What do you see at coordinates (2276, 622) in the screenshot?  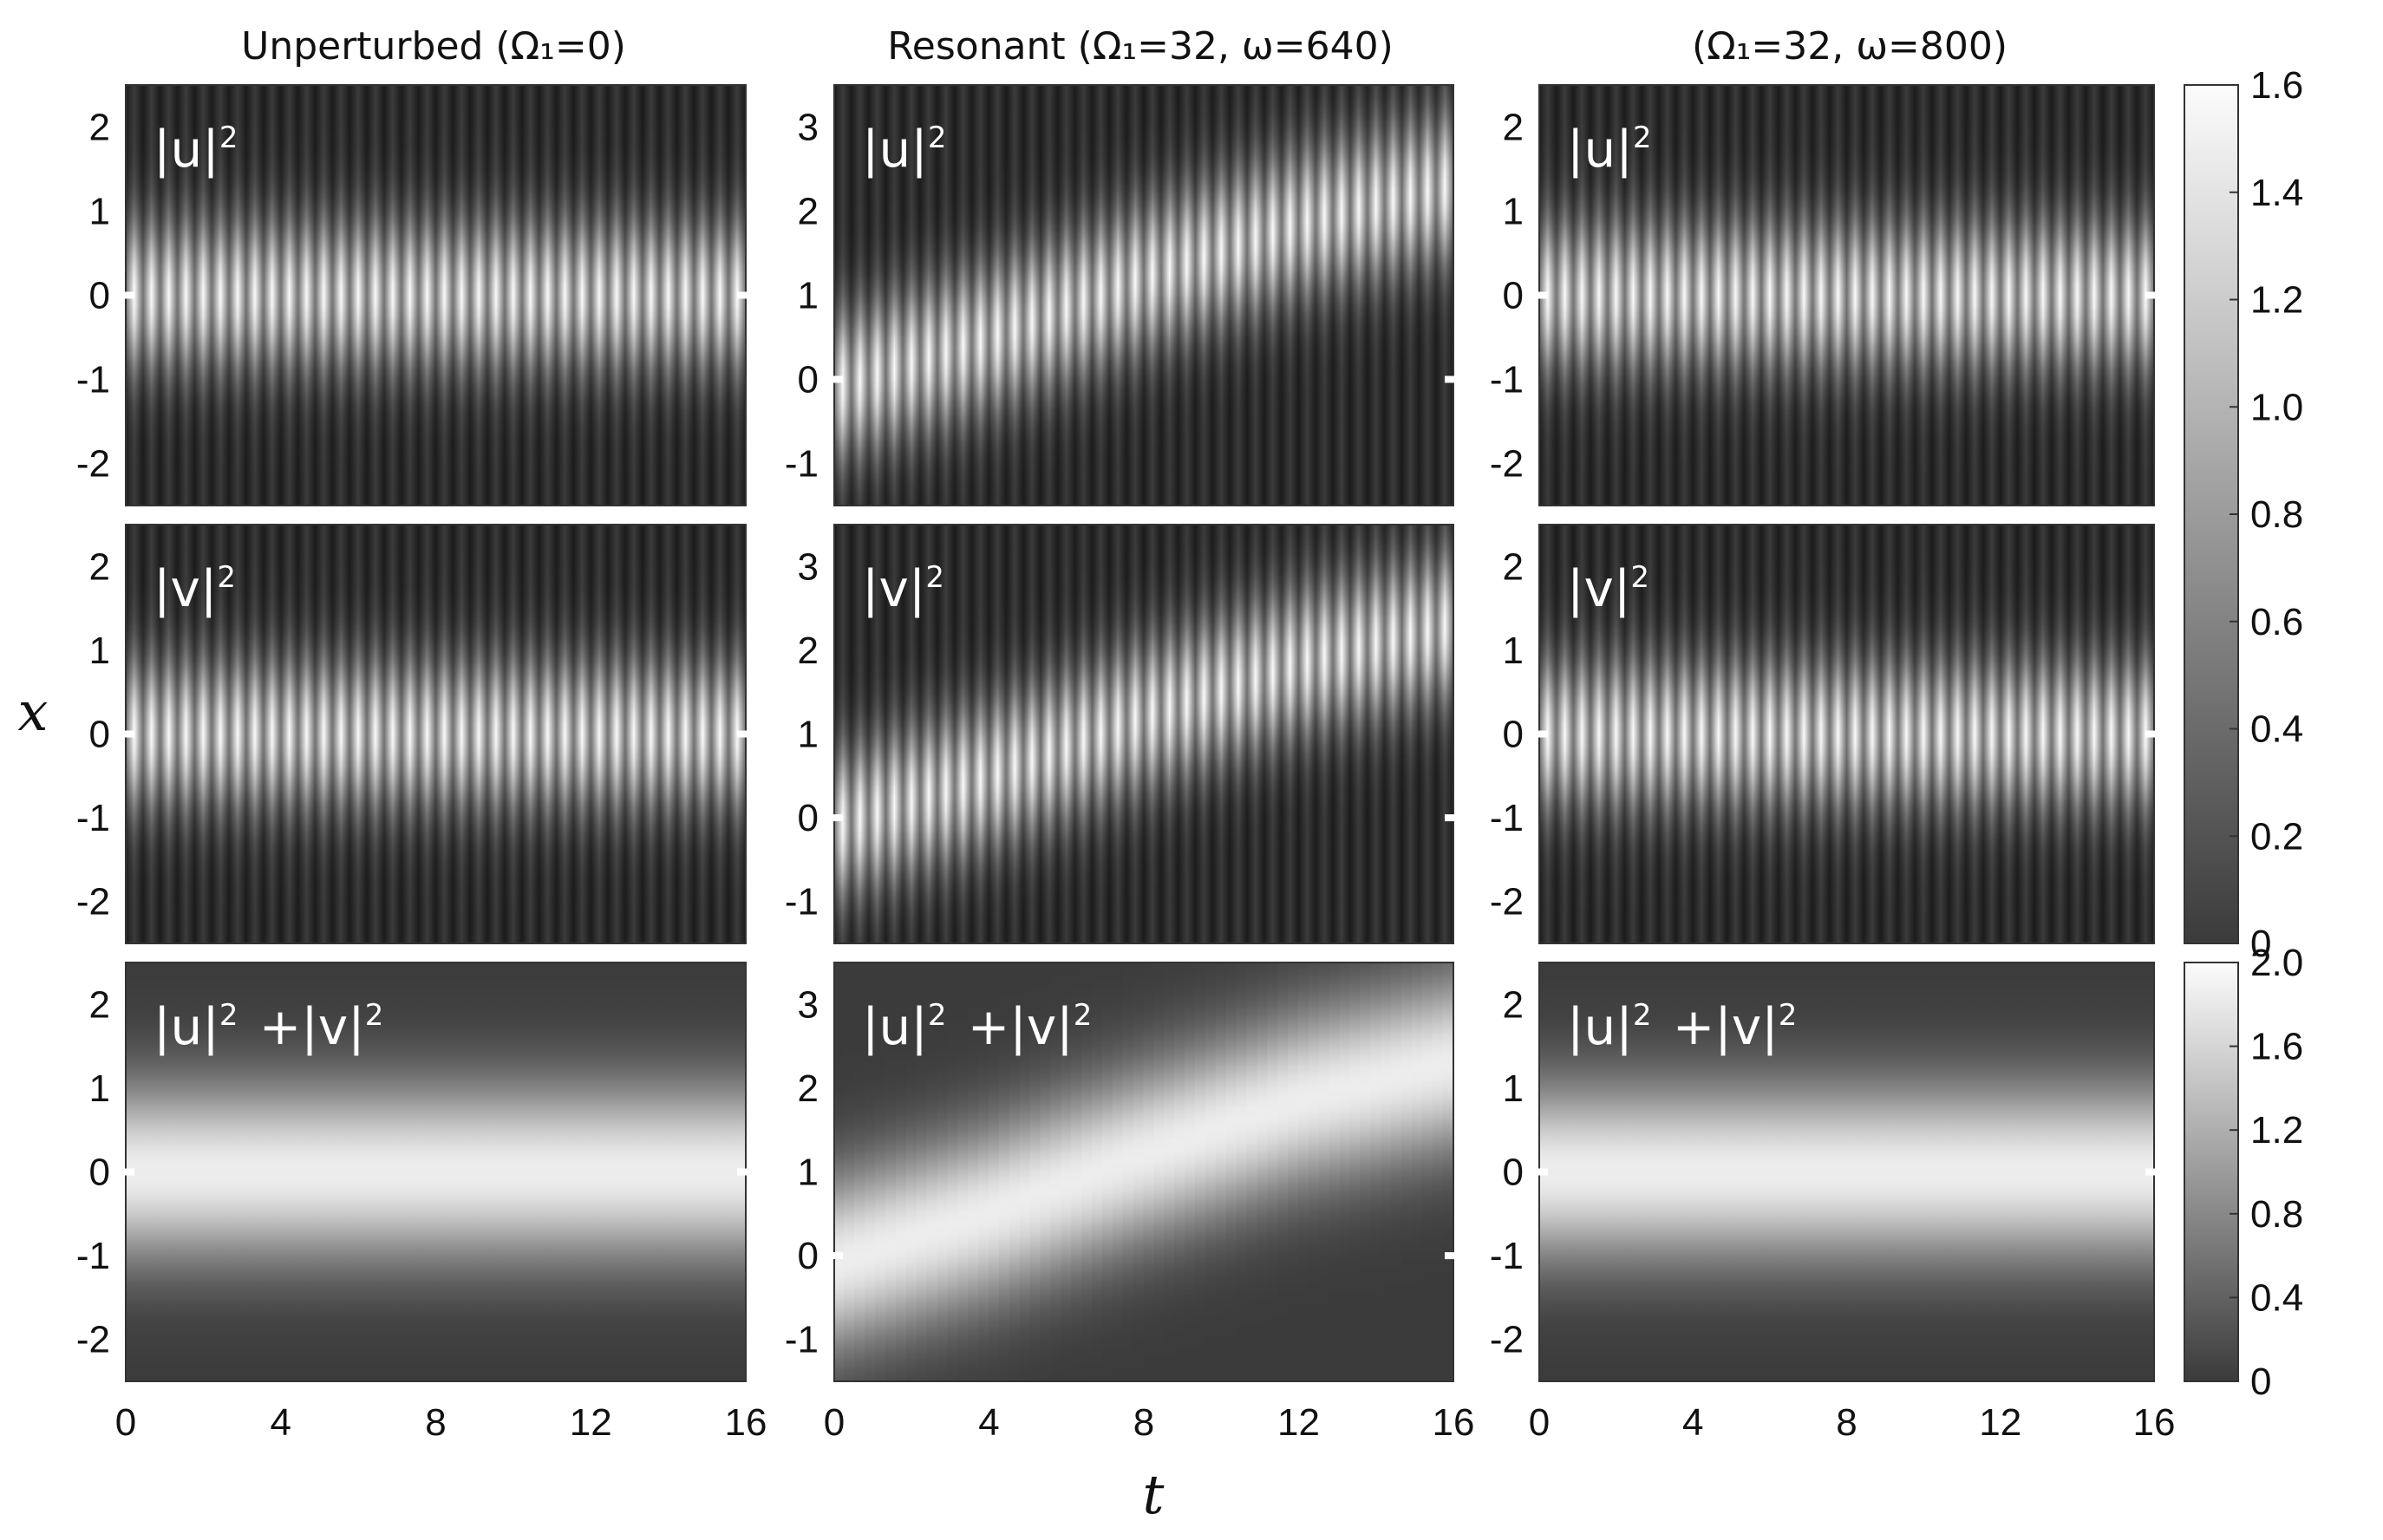 I see `colorbar-tick-label: 0.6` at bounding box center [2276, 622].